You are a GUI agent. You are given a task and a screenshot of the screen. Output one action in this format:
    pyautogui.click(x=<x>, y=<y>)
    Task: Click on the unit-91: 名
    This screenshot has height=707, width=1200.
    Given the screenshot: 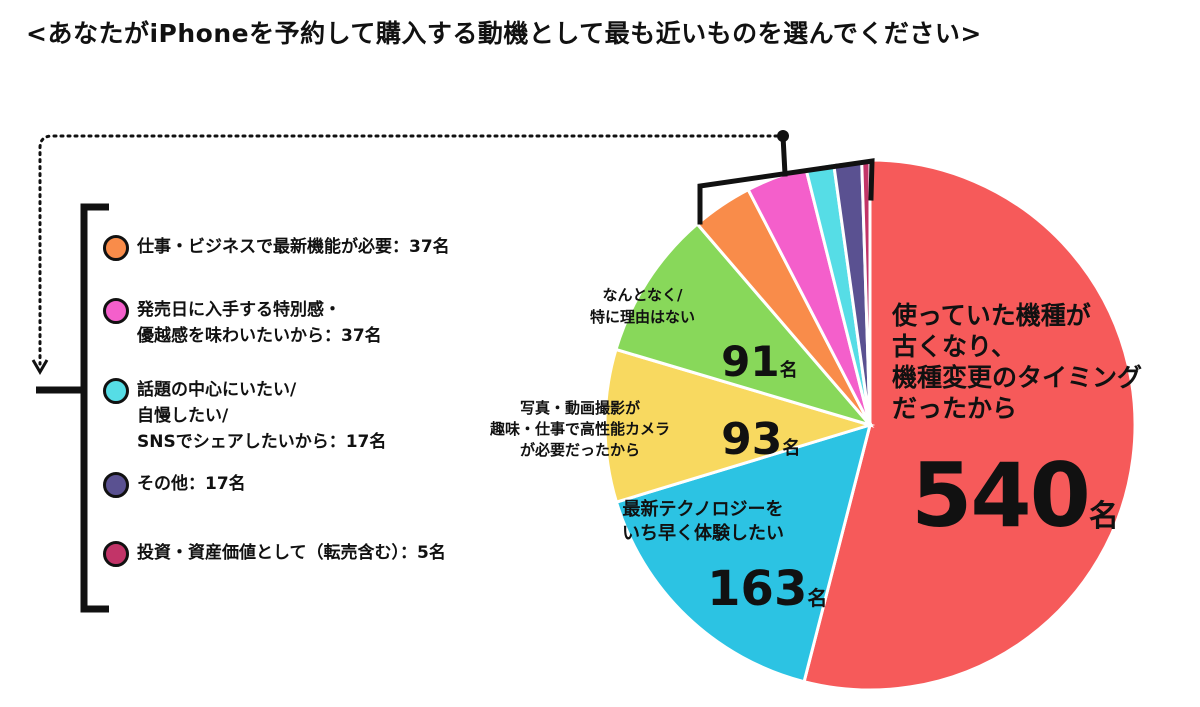 What is the action you would take?
    pyautogui.click(x=788, y=370)
    